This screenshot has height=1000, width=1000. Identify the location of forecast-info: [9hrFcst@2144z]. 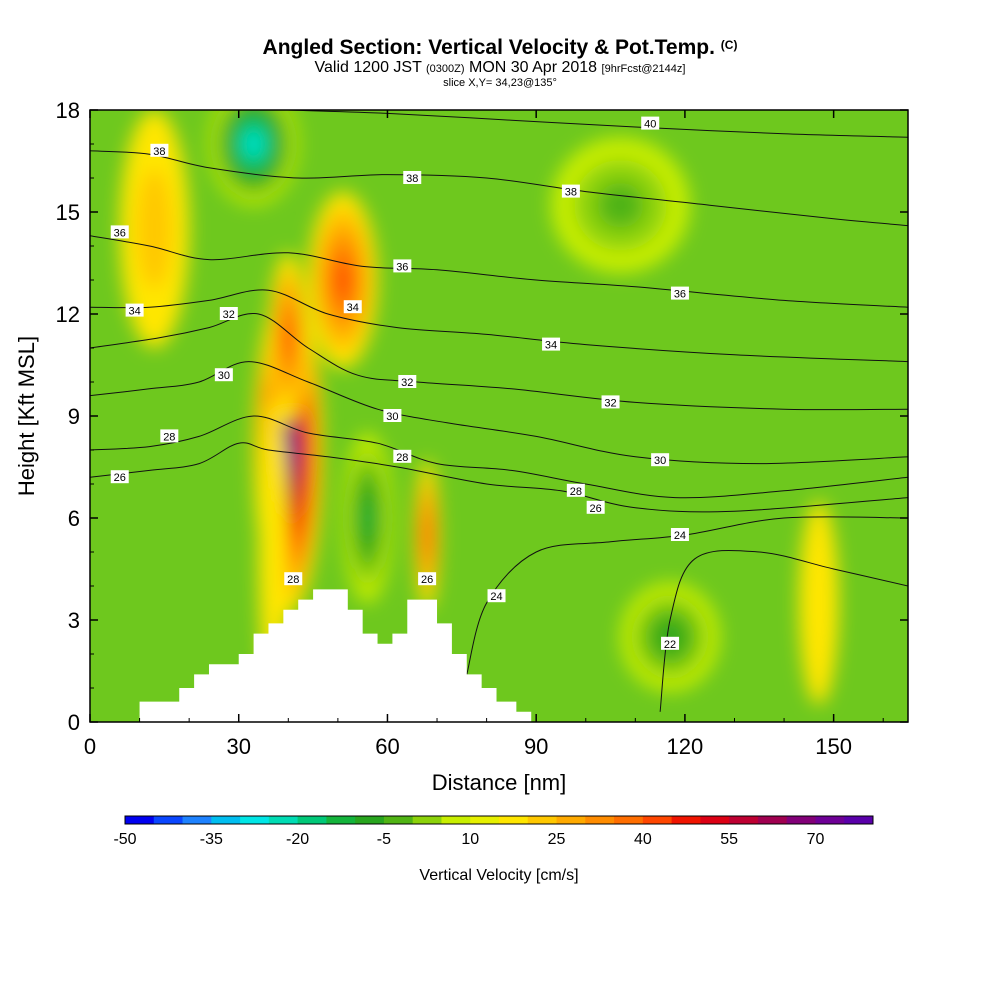
(643, 69).